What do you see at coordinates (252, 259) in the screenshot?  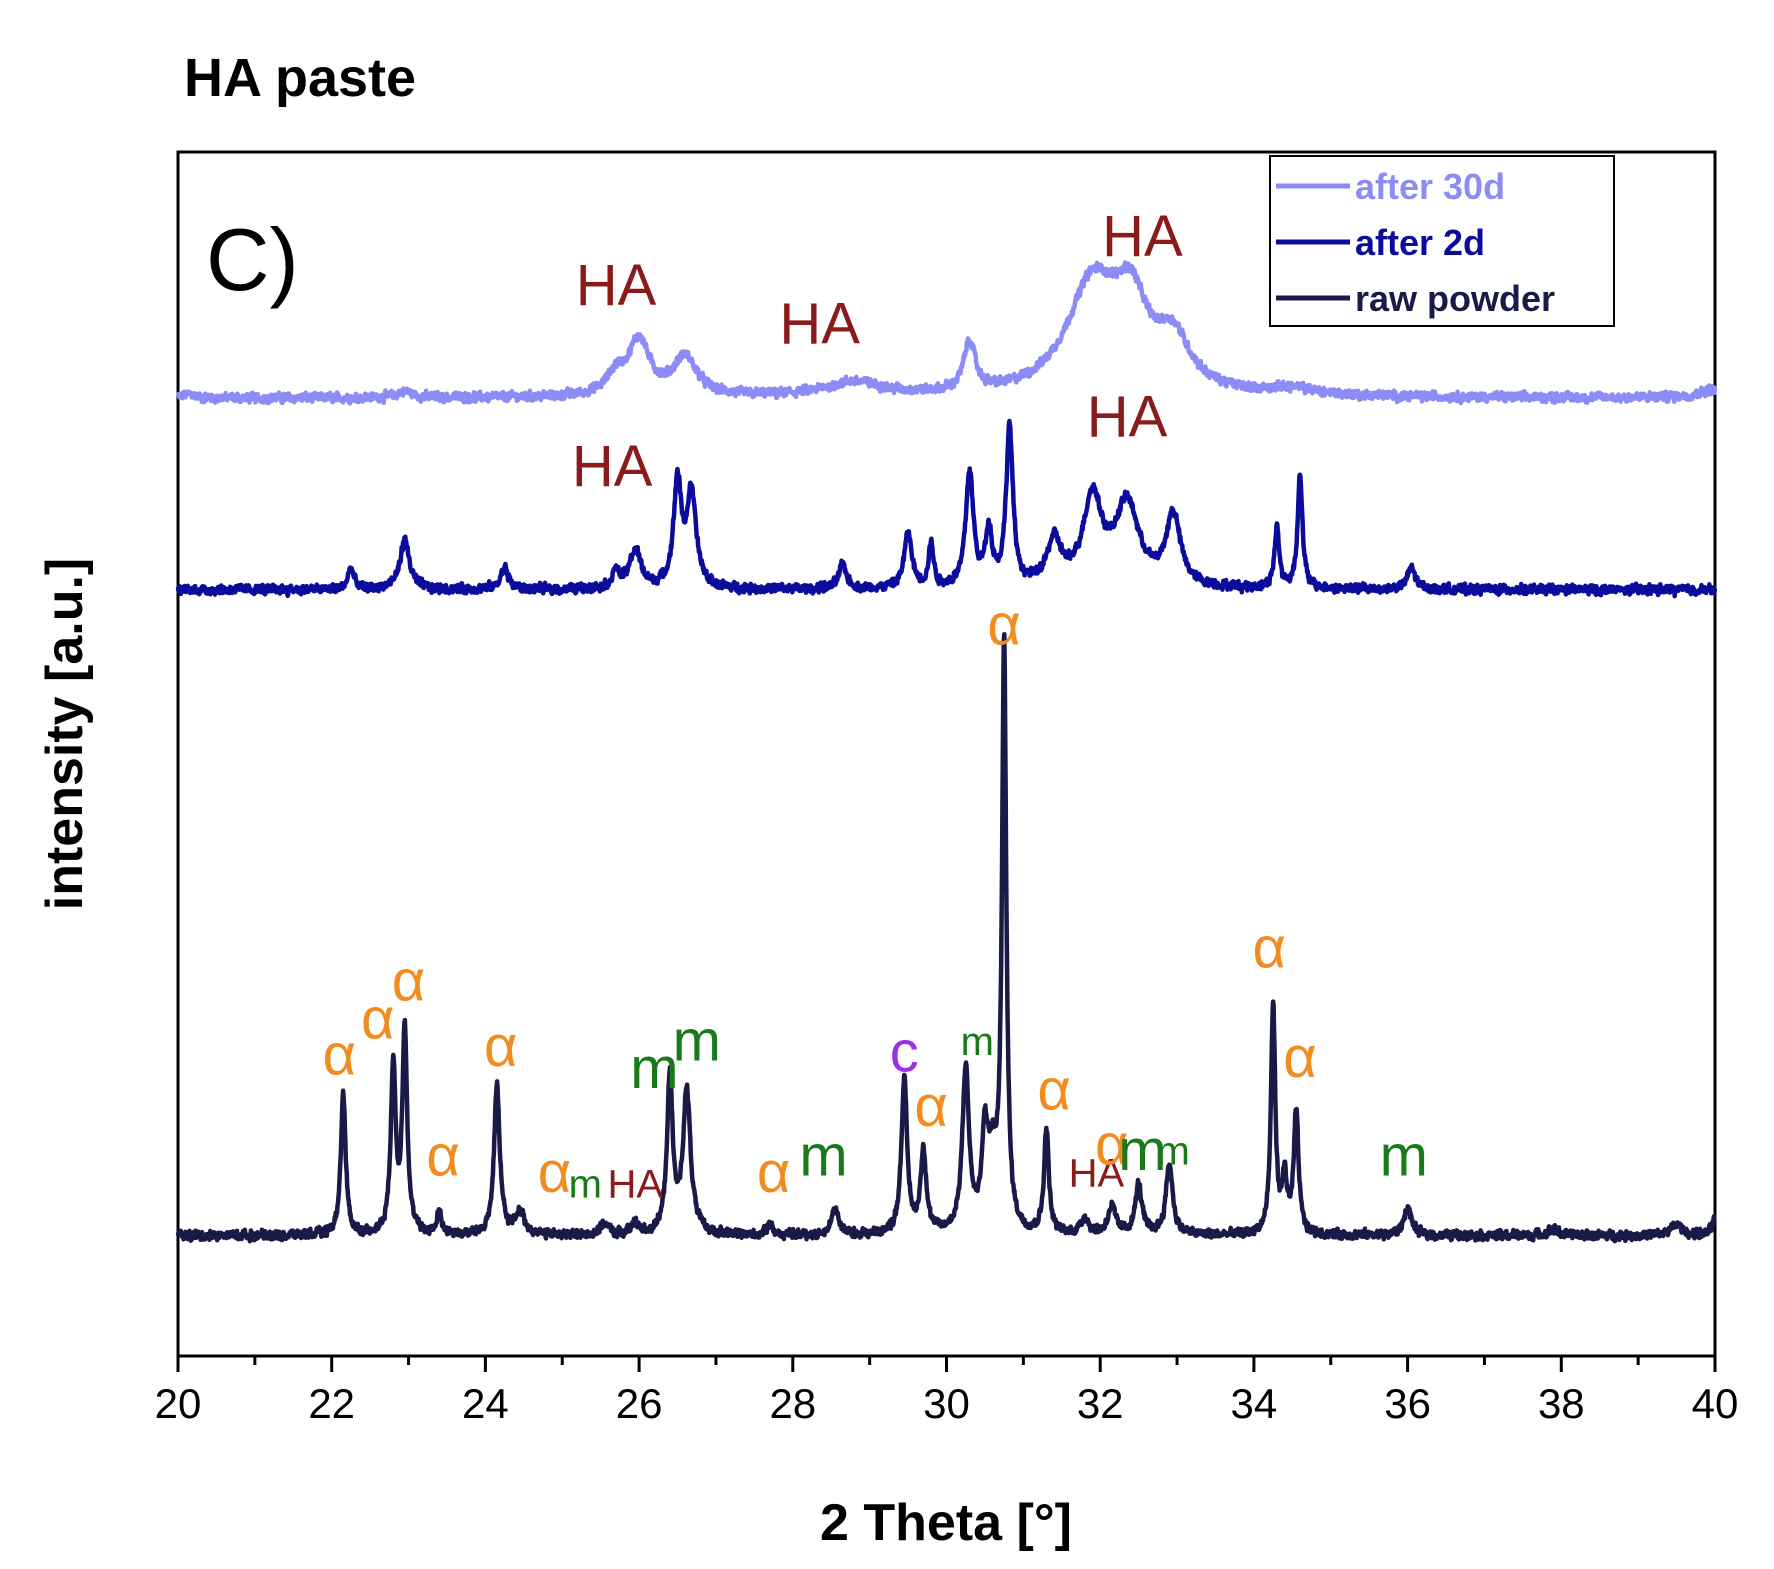 I see `panel-label: C)` at bounding box center [252, 259].